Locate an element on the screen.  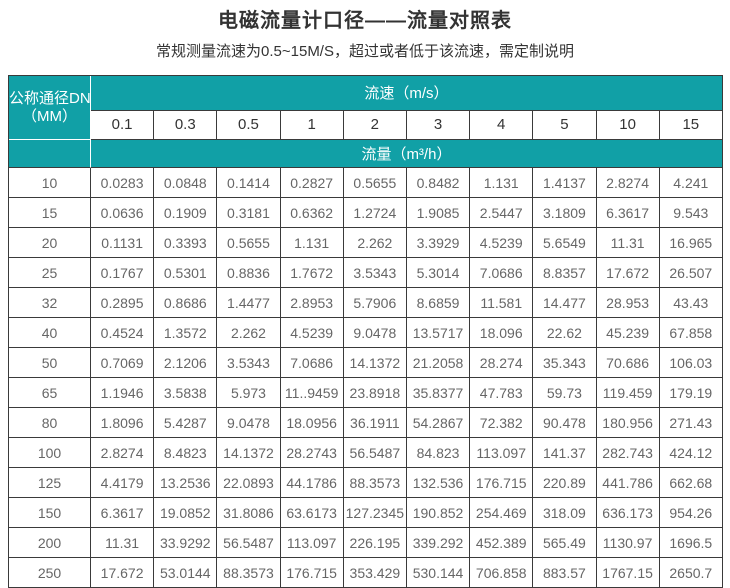
flow-cell: 141.37 is located at coordinates (565, 453).